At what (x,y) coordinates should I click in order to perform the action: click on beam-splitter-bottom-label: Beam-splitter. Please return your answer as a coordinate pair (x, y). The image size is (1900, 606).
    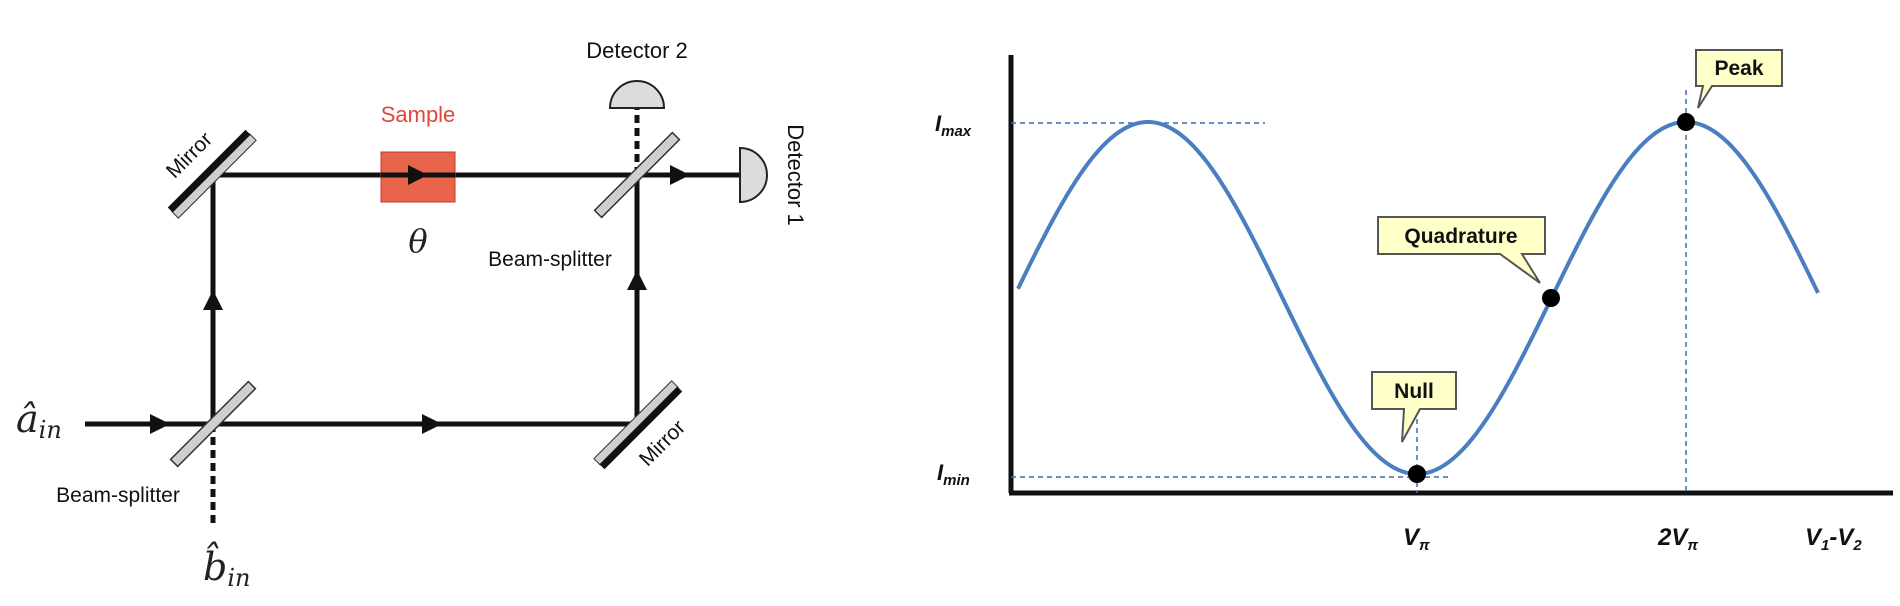
    Looking at the image, I should click on (118, 495).